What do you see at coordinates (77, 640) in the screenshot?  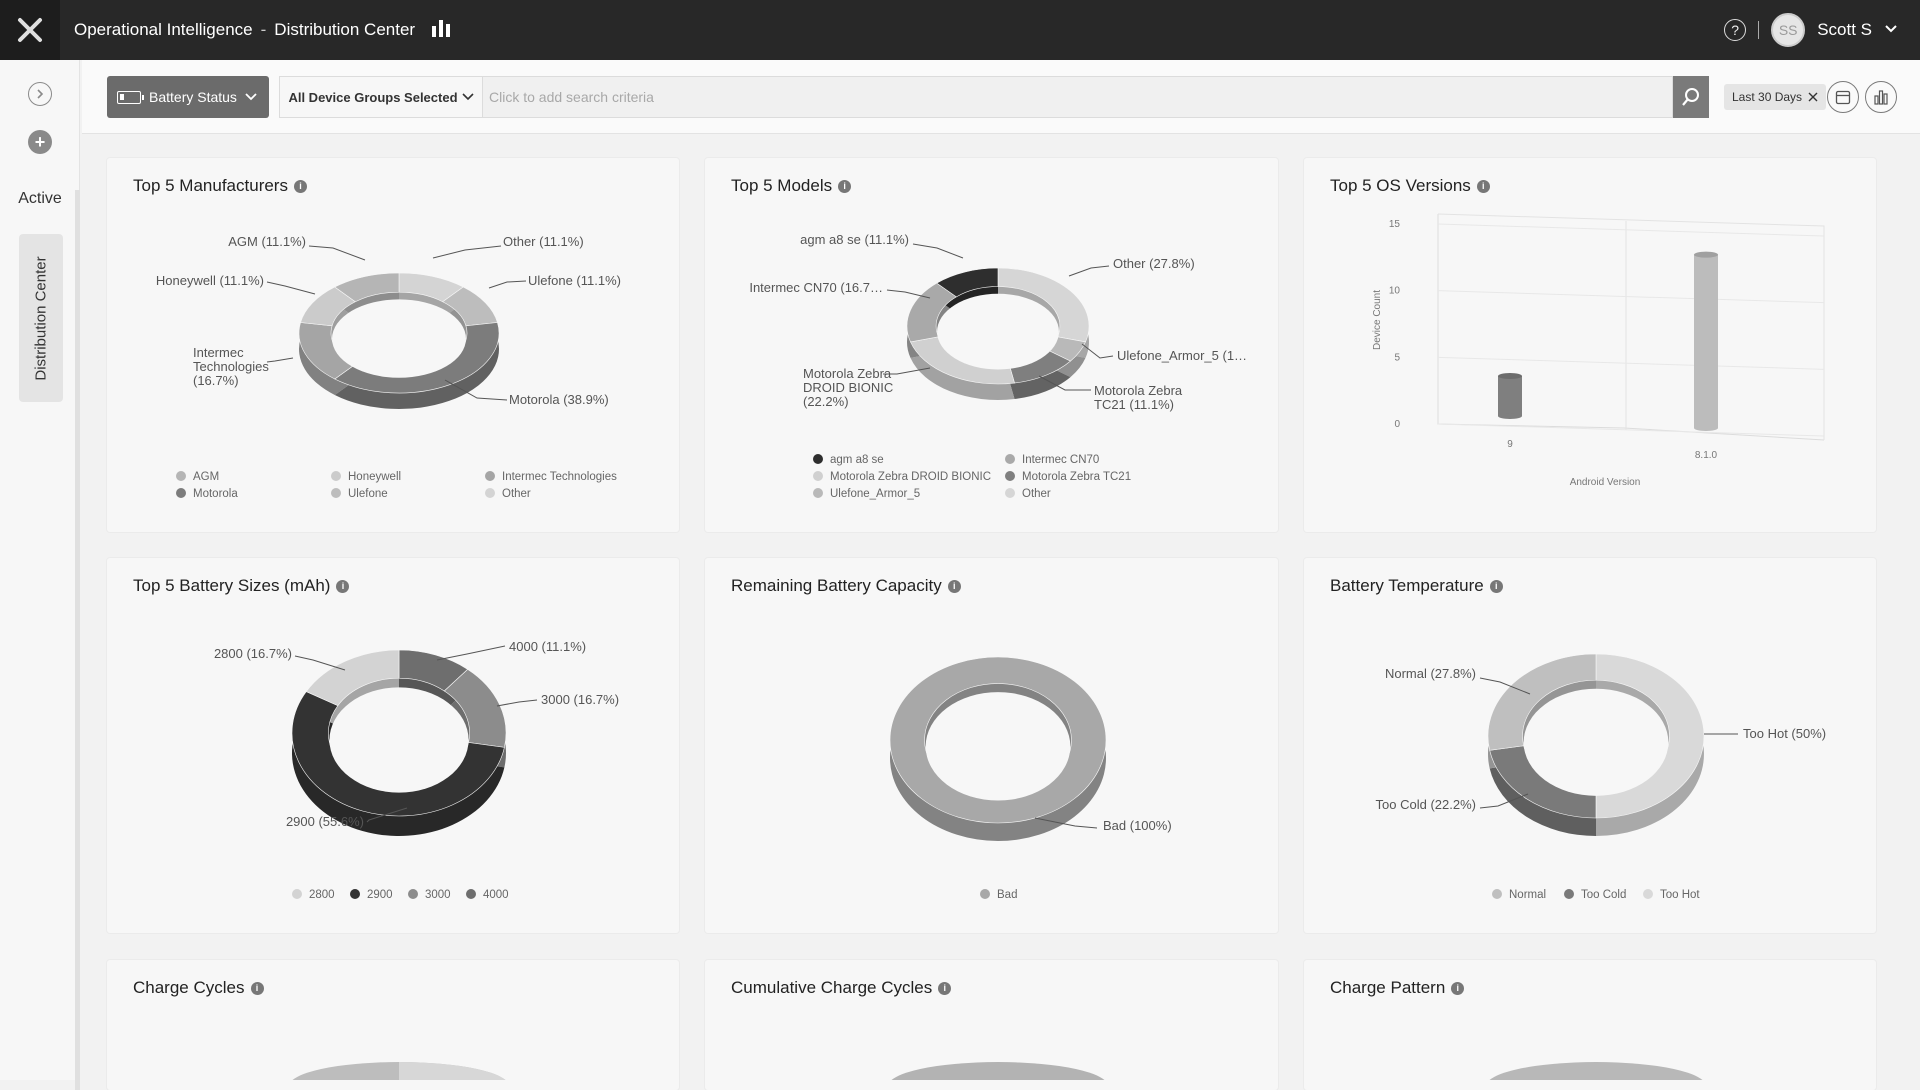 I see `rail-scrollbar` at bounding box center [77, 640].